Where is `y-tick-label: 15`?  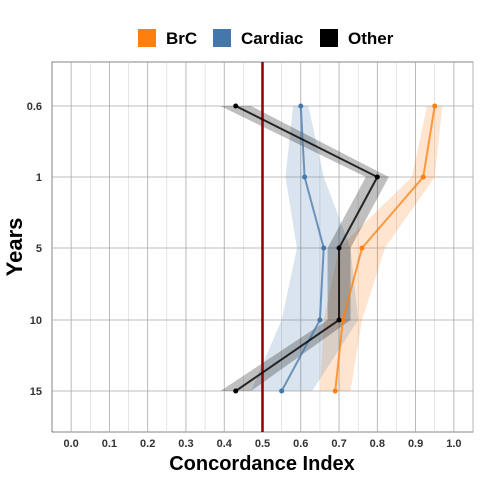
y-tick-label: 15 is located at coordinates (36, 392).